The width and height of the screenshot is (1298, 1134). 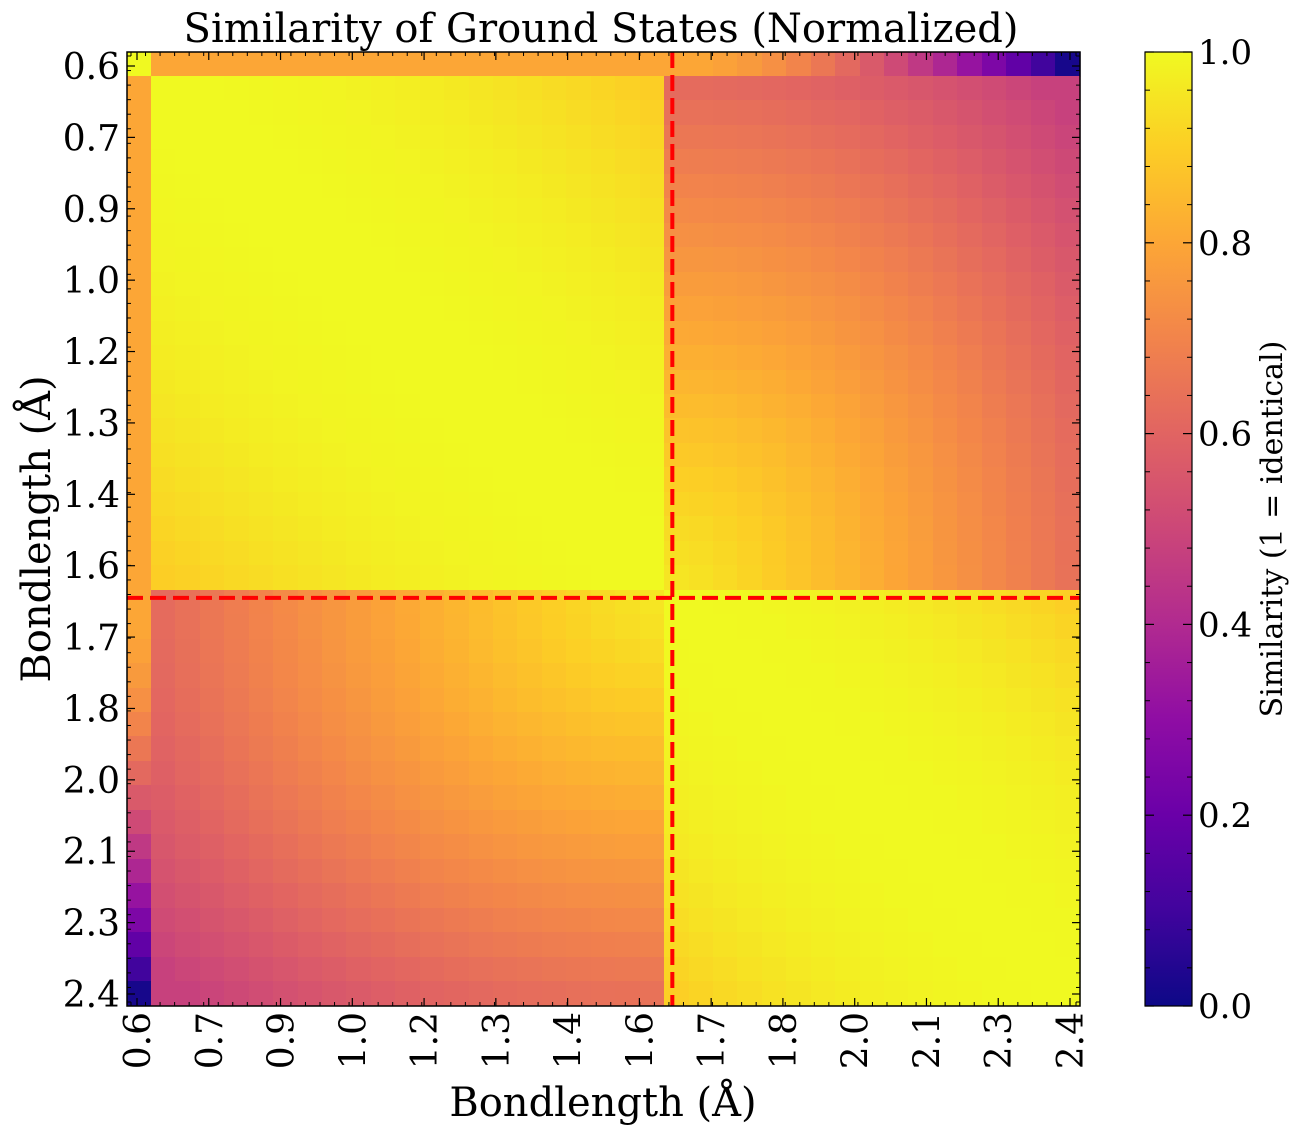 I want to click on x-tick-label: 0.6, so click(x=138, y=1040).